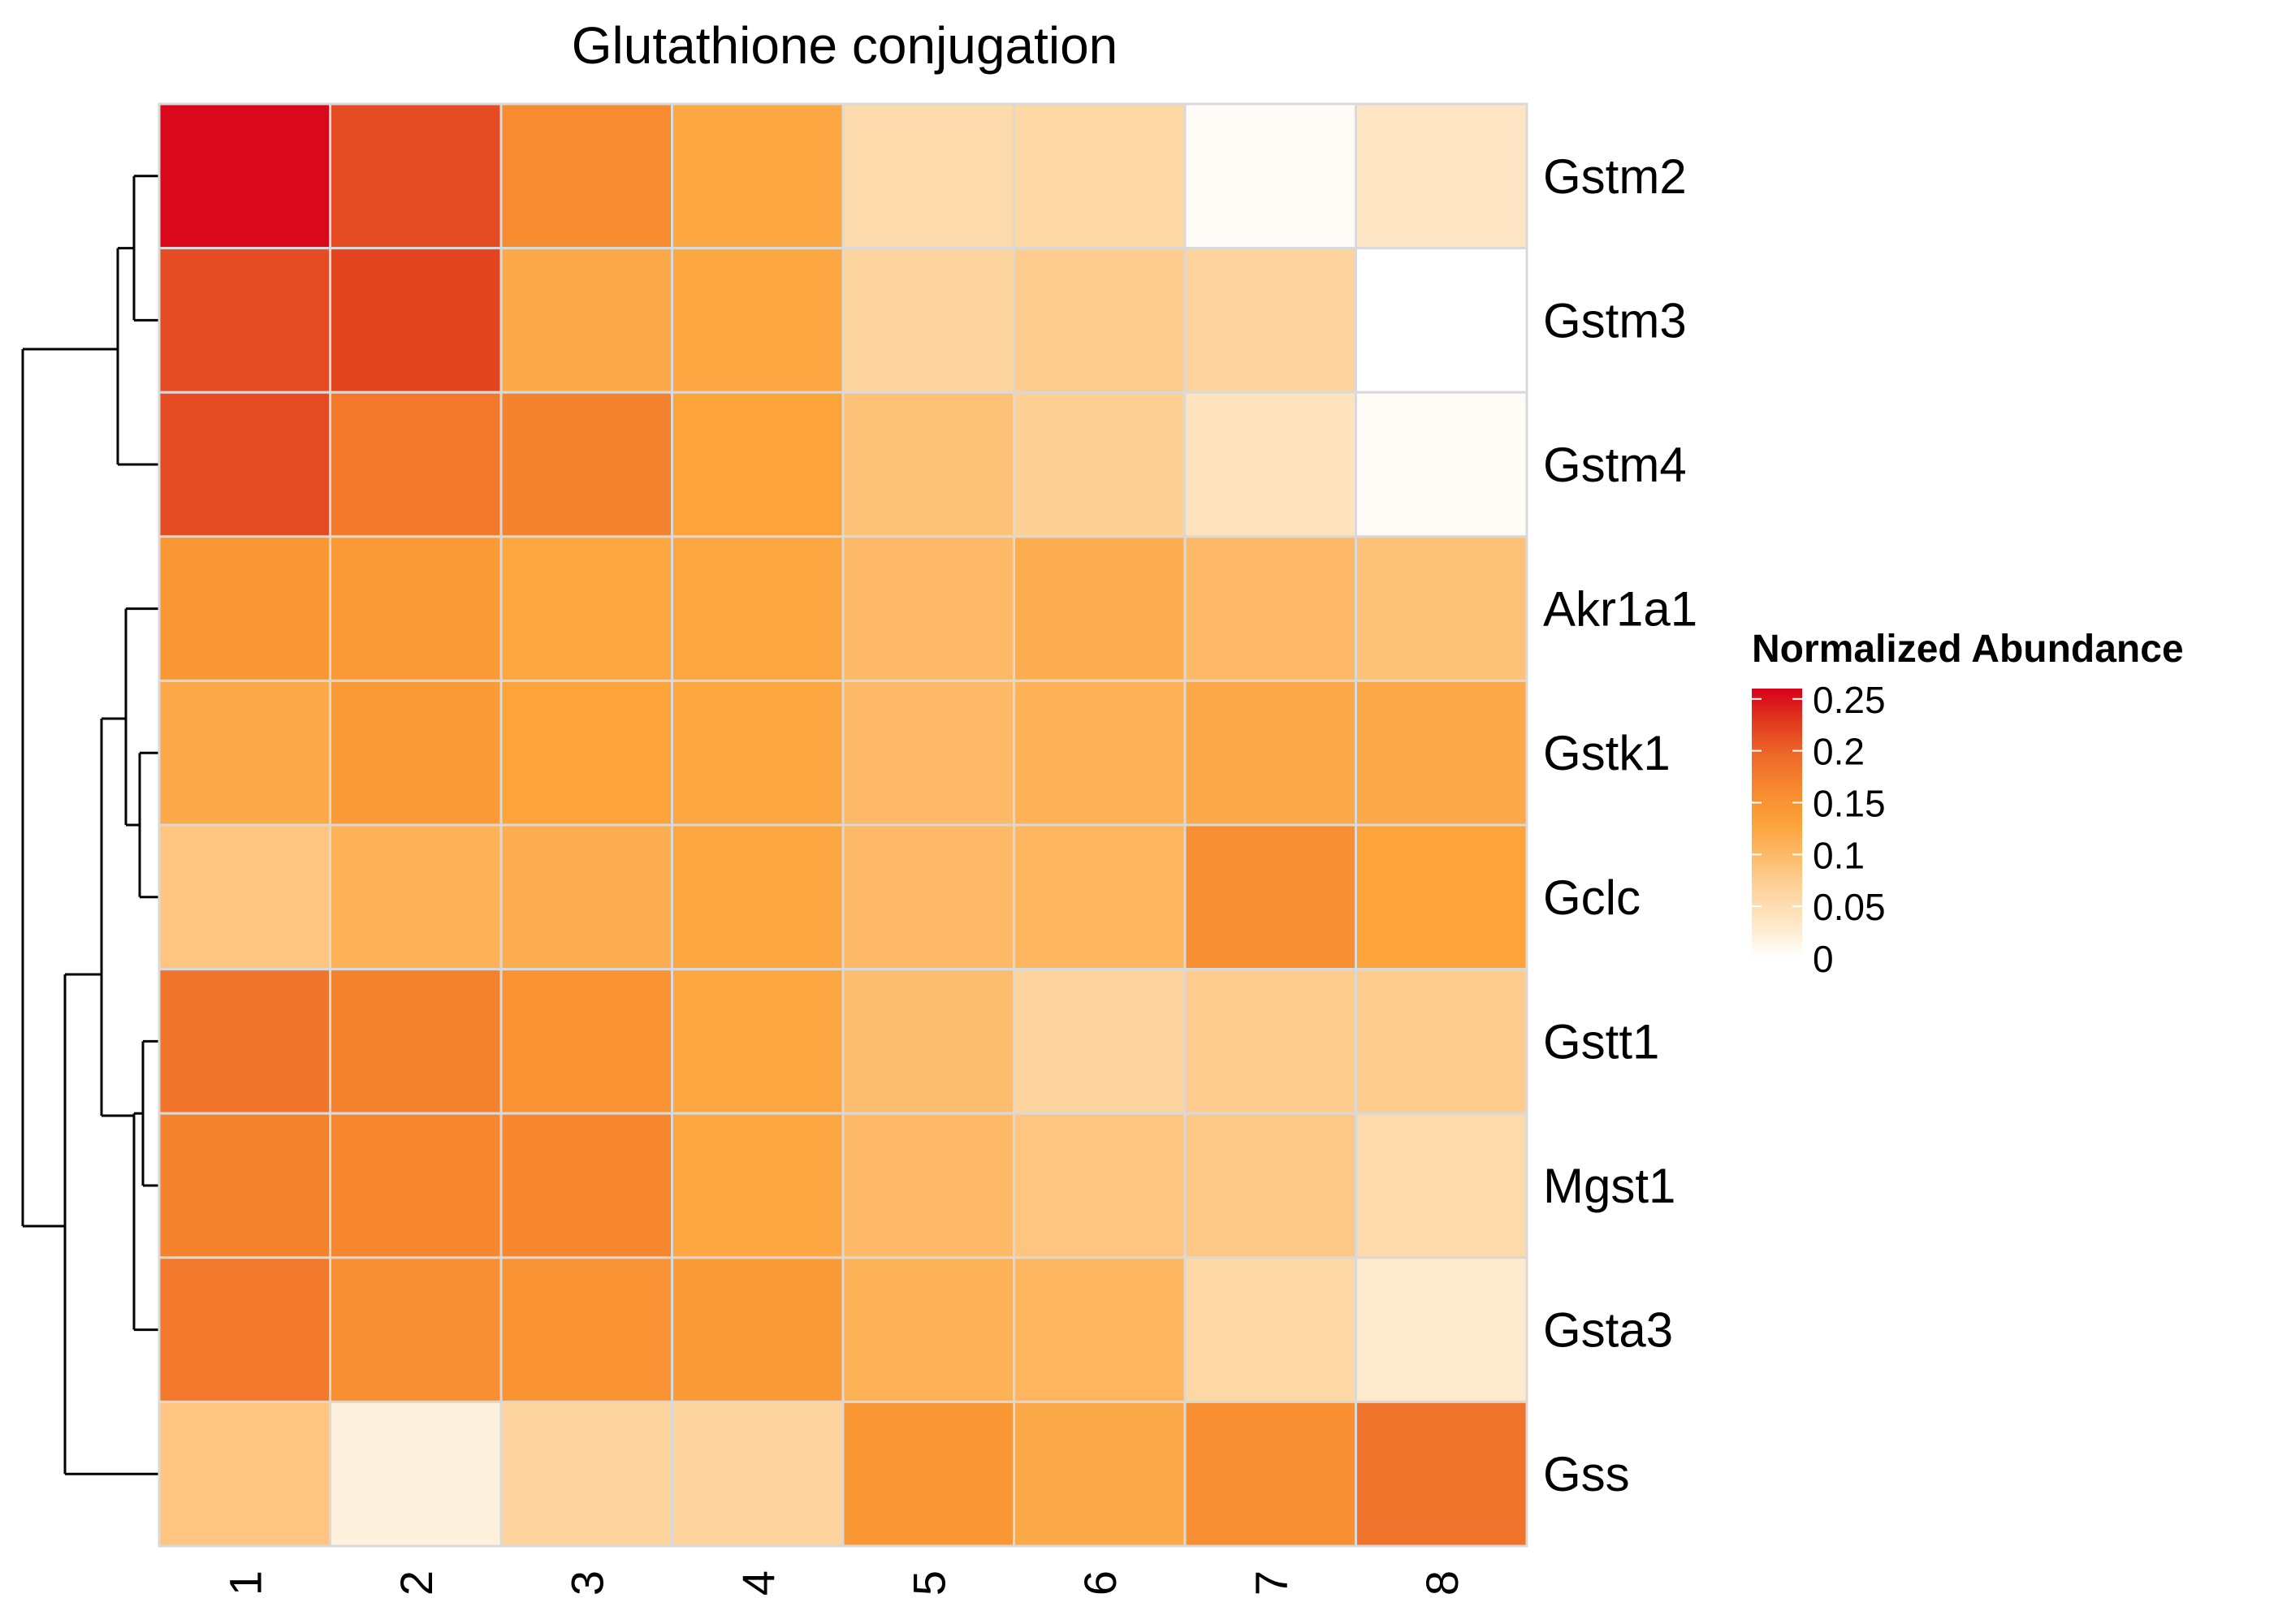  What do you see at coordinates (90, 825) in the screenshot?
I see `row-dendrogram` at bounding box center [90, 825].